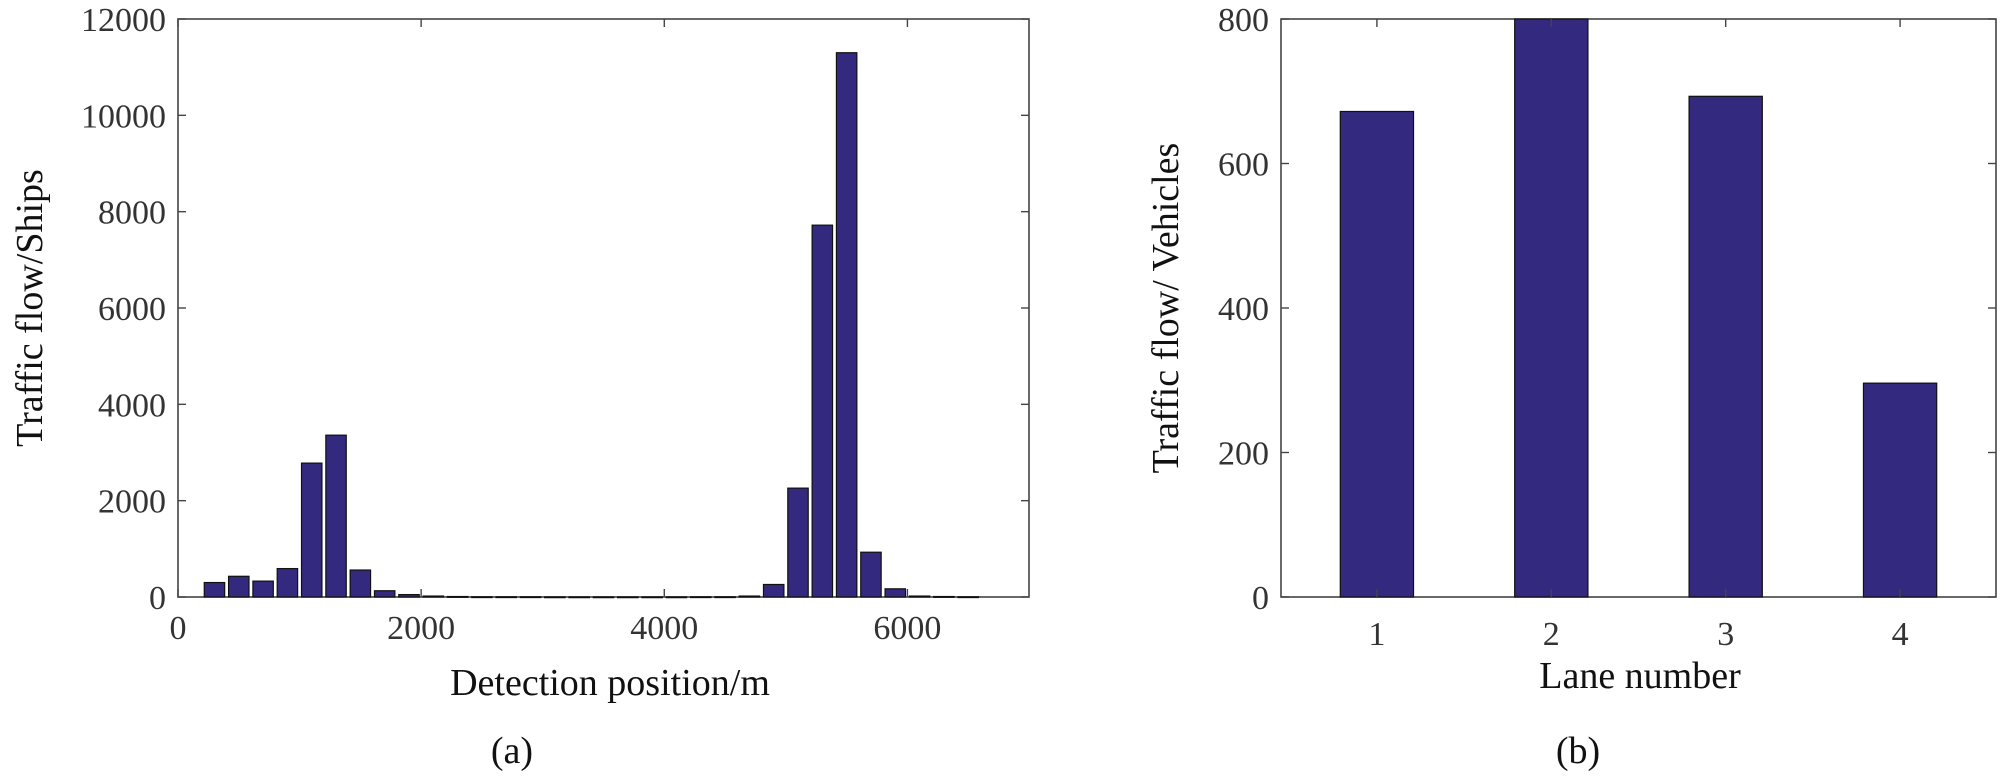 The width and height of the screenshot is (2007, 783). What do you see at coordinates (610, 683) in the screenshot?
I see `x-axis-label-a: Detection position/m` at bounding box center [610, 683].